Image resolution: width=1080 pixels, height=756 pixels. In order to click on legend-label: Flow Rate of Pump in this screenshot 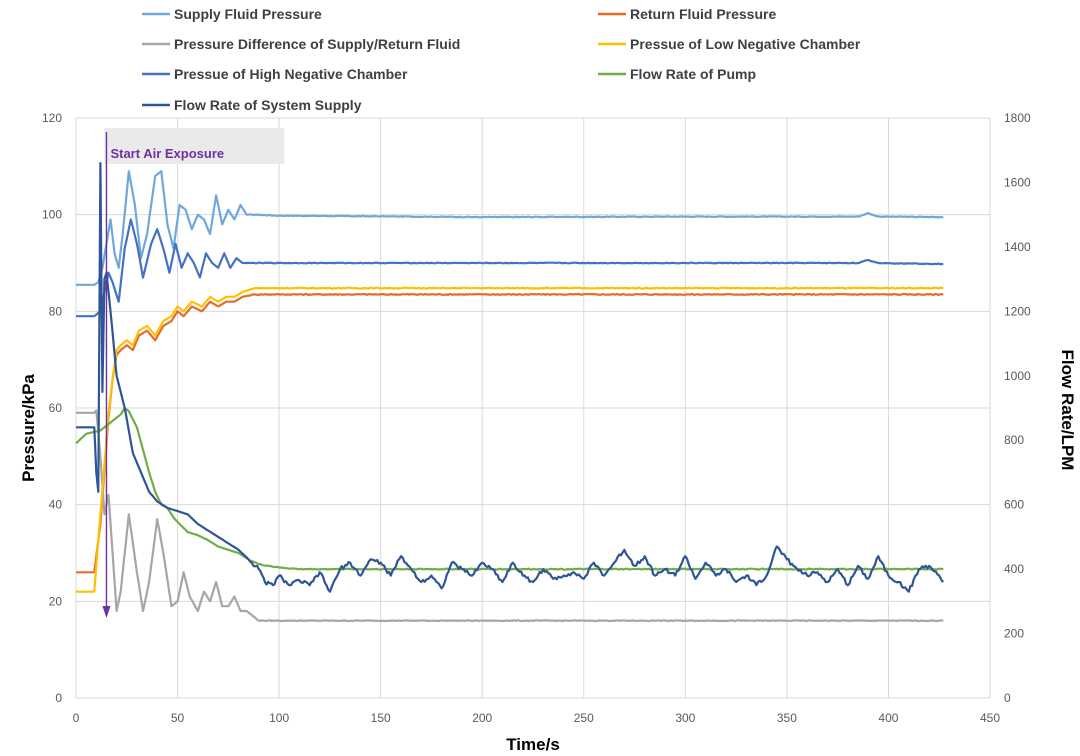, I will do `click(693, 74)`.